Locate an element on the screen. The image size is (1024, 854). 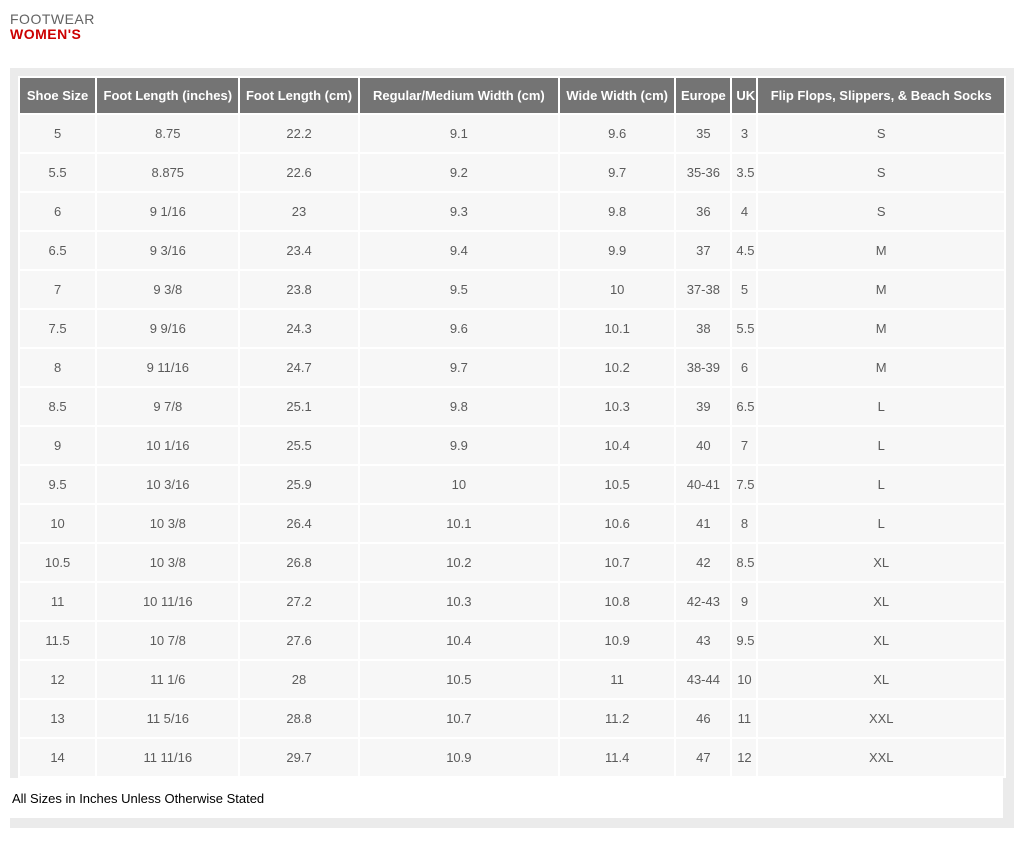
table-cell: 9.6 is located at coordinates (459, 328).